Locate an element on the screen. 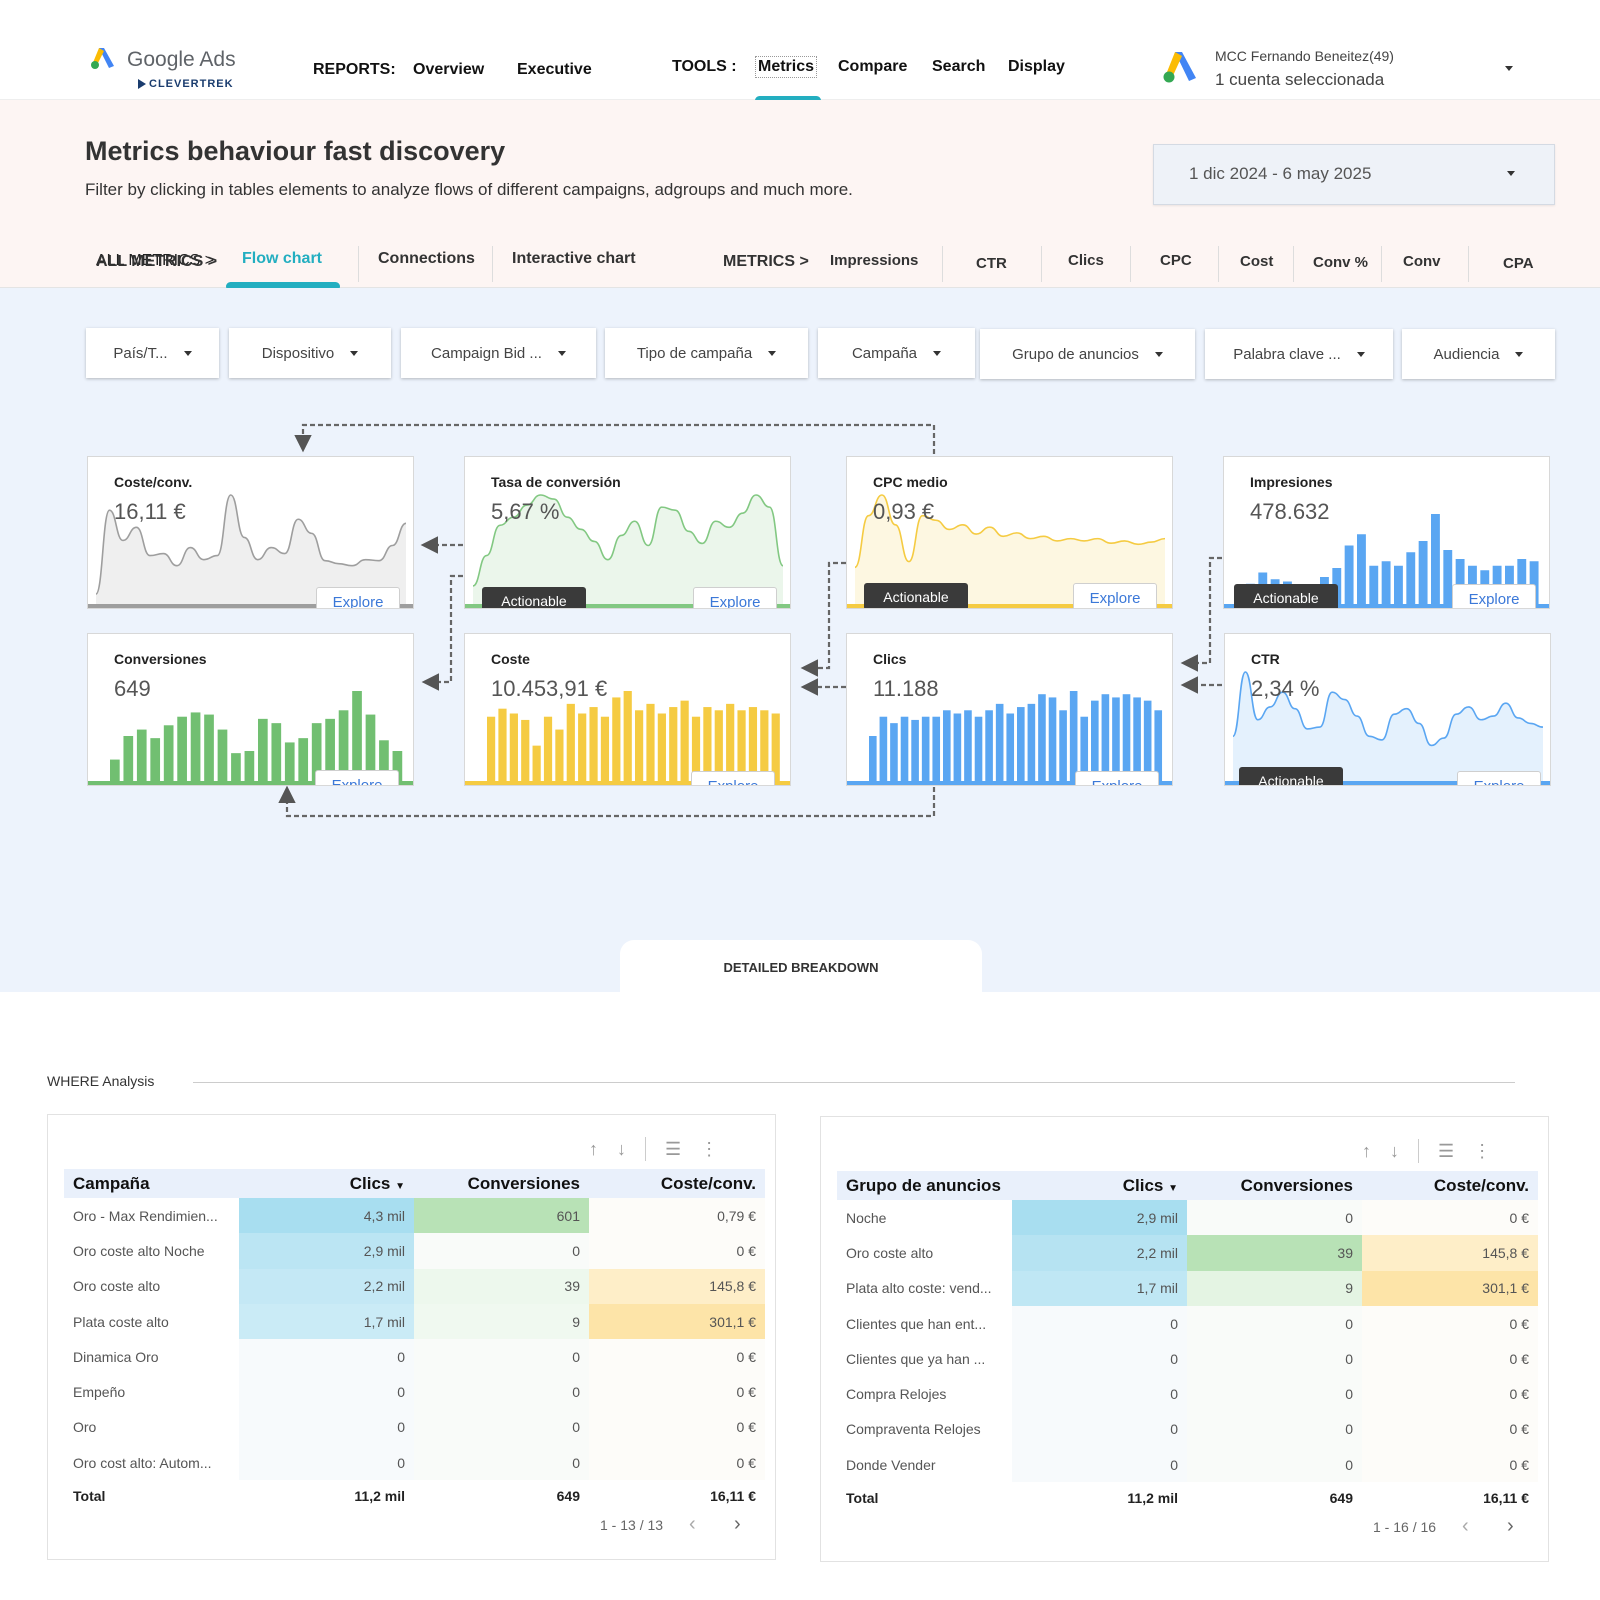 The width and height of the screenshot is (1600, 1600). nav-metrics: Metrics is located at coordinates (786, 67).